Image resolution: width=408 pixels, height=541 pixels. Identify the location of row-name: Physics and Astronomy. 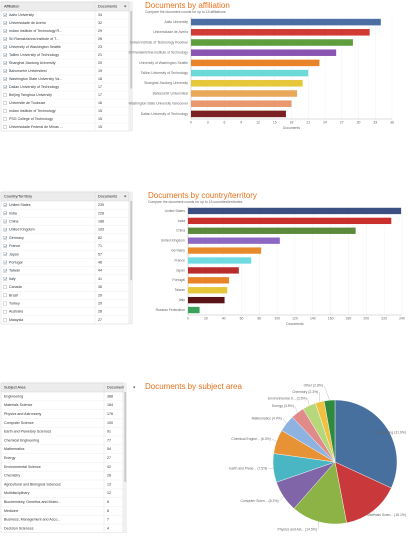
(23, 414).